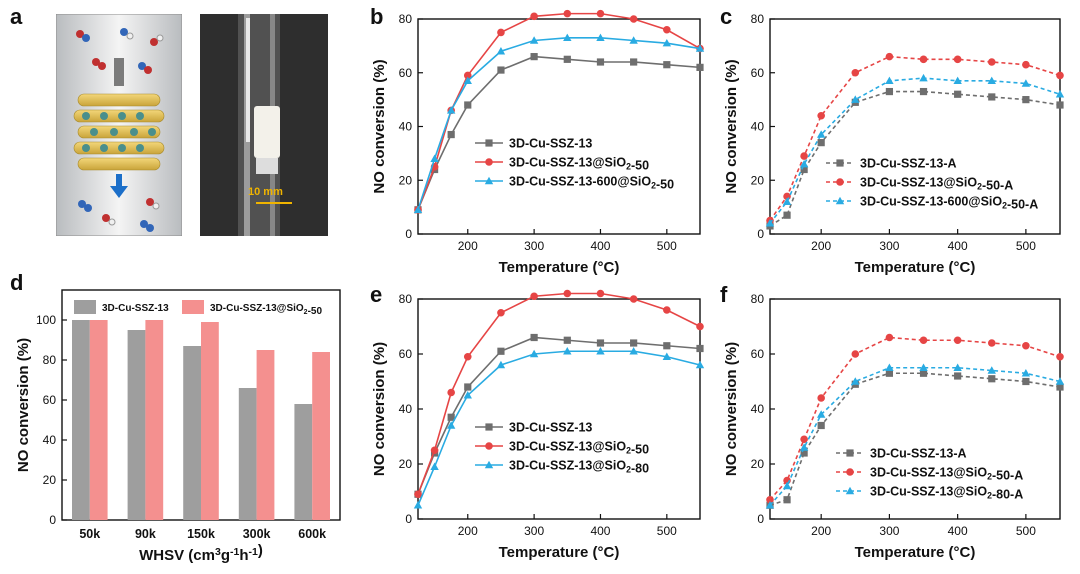 This screenshot has height=574, width=1080. I want to click on catalyst-monolith, so click(267, 132).